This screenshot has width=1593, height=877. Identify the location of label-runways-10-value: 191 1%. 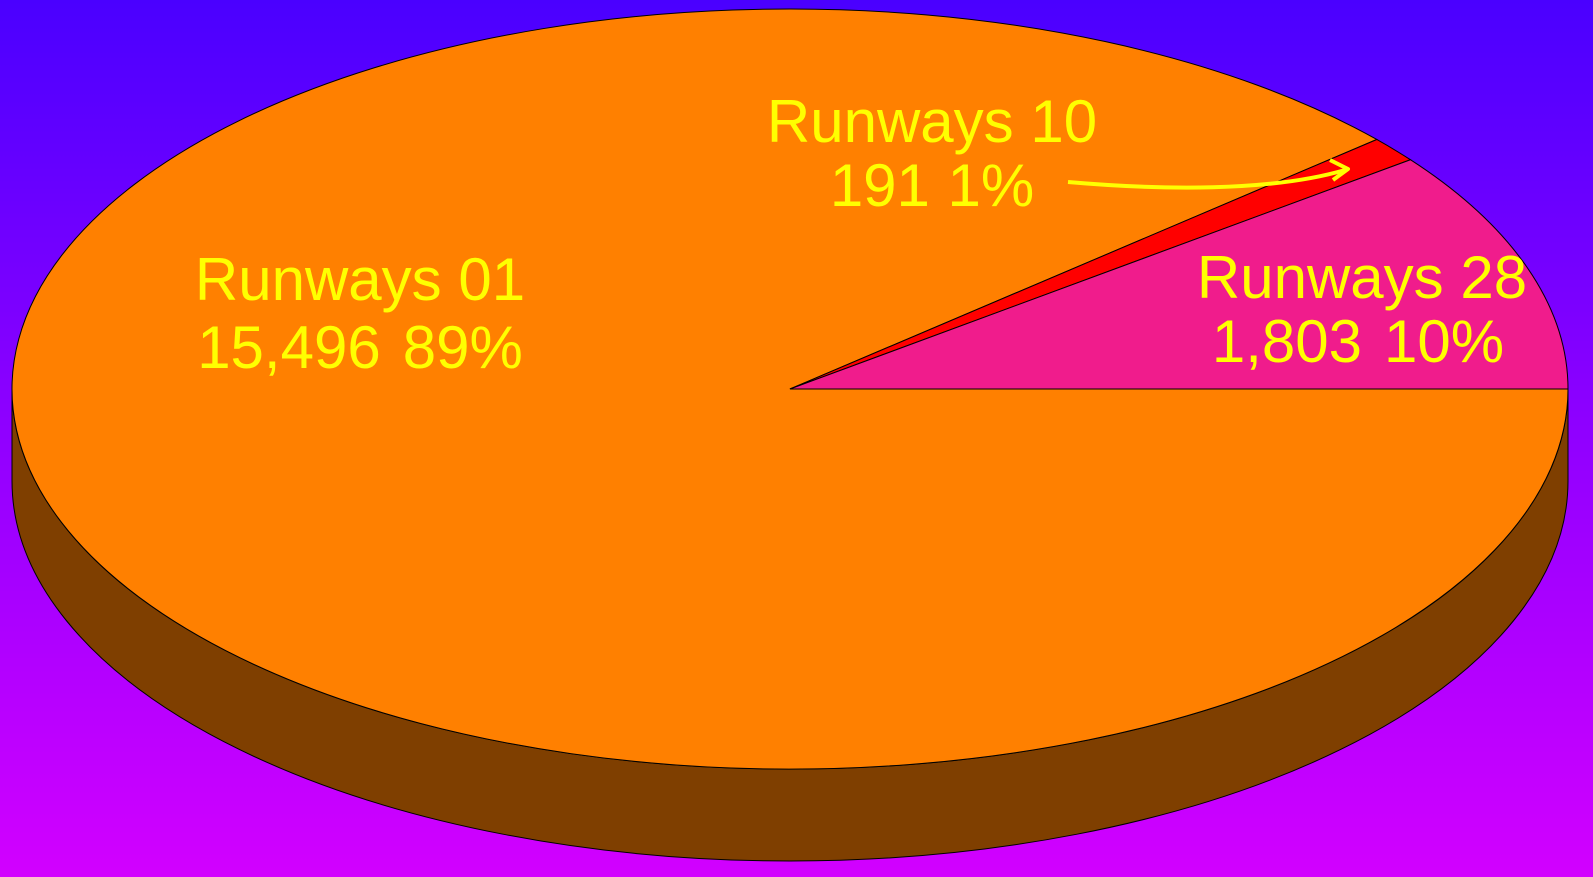
(932, 185).